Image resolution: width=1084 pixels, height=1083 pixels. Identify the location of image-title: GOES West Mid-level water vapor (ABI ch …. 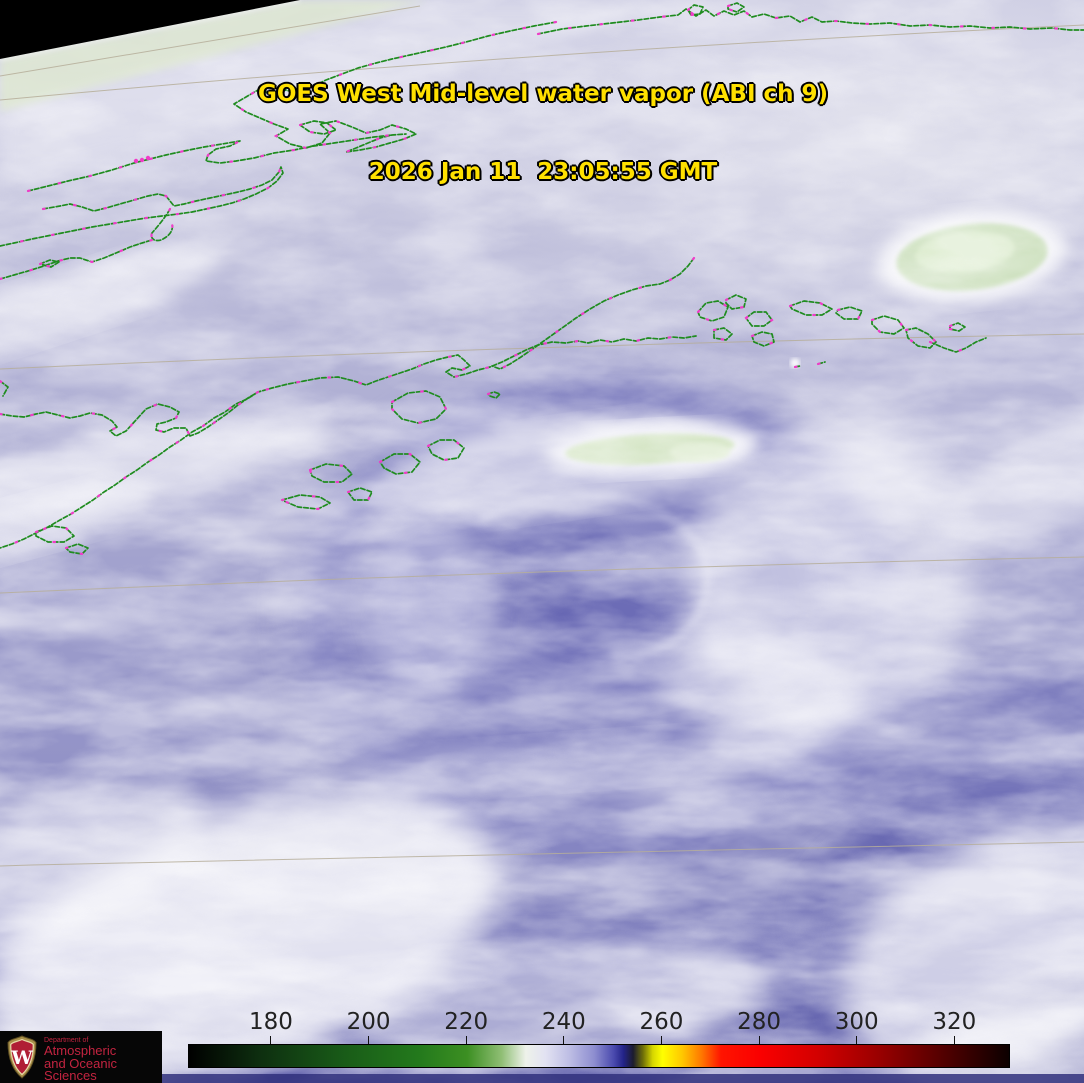
(543, 120).